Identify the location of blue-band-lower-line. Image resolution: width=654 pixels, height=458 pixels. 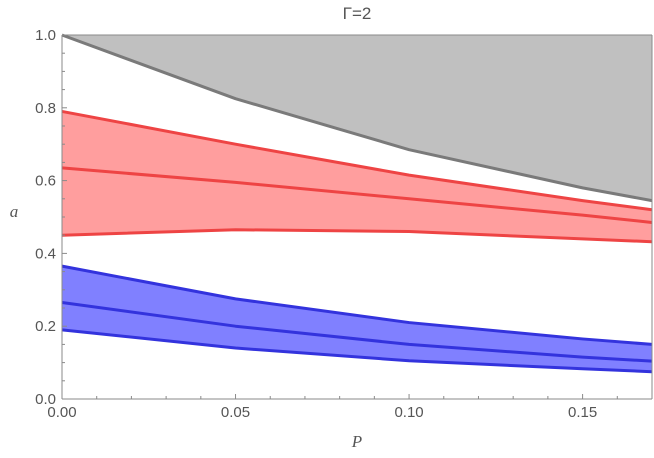
(357, 351).